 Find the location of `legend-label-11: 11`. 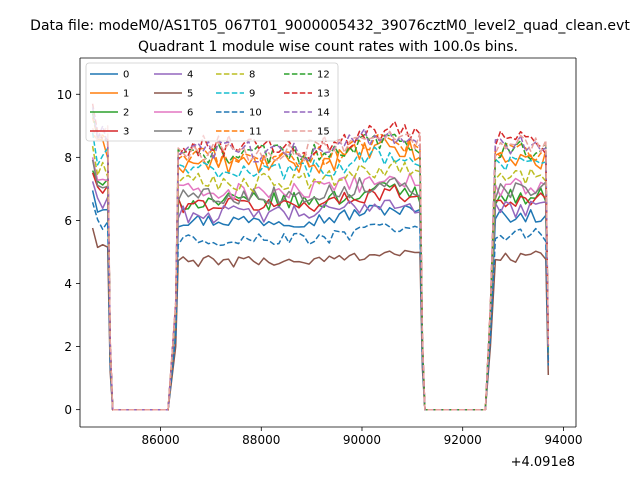

legend-label-11: 11 is located at coordinates (255, 132).